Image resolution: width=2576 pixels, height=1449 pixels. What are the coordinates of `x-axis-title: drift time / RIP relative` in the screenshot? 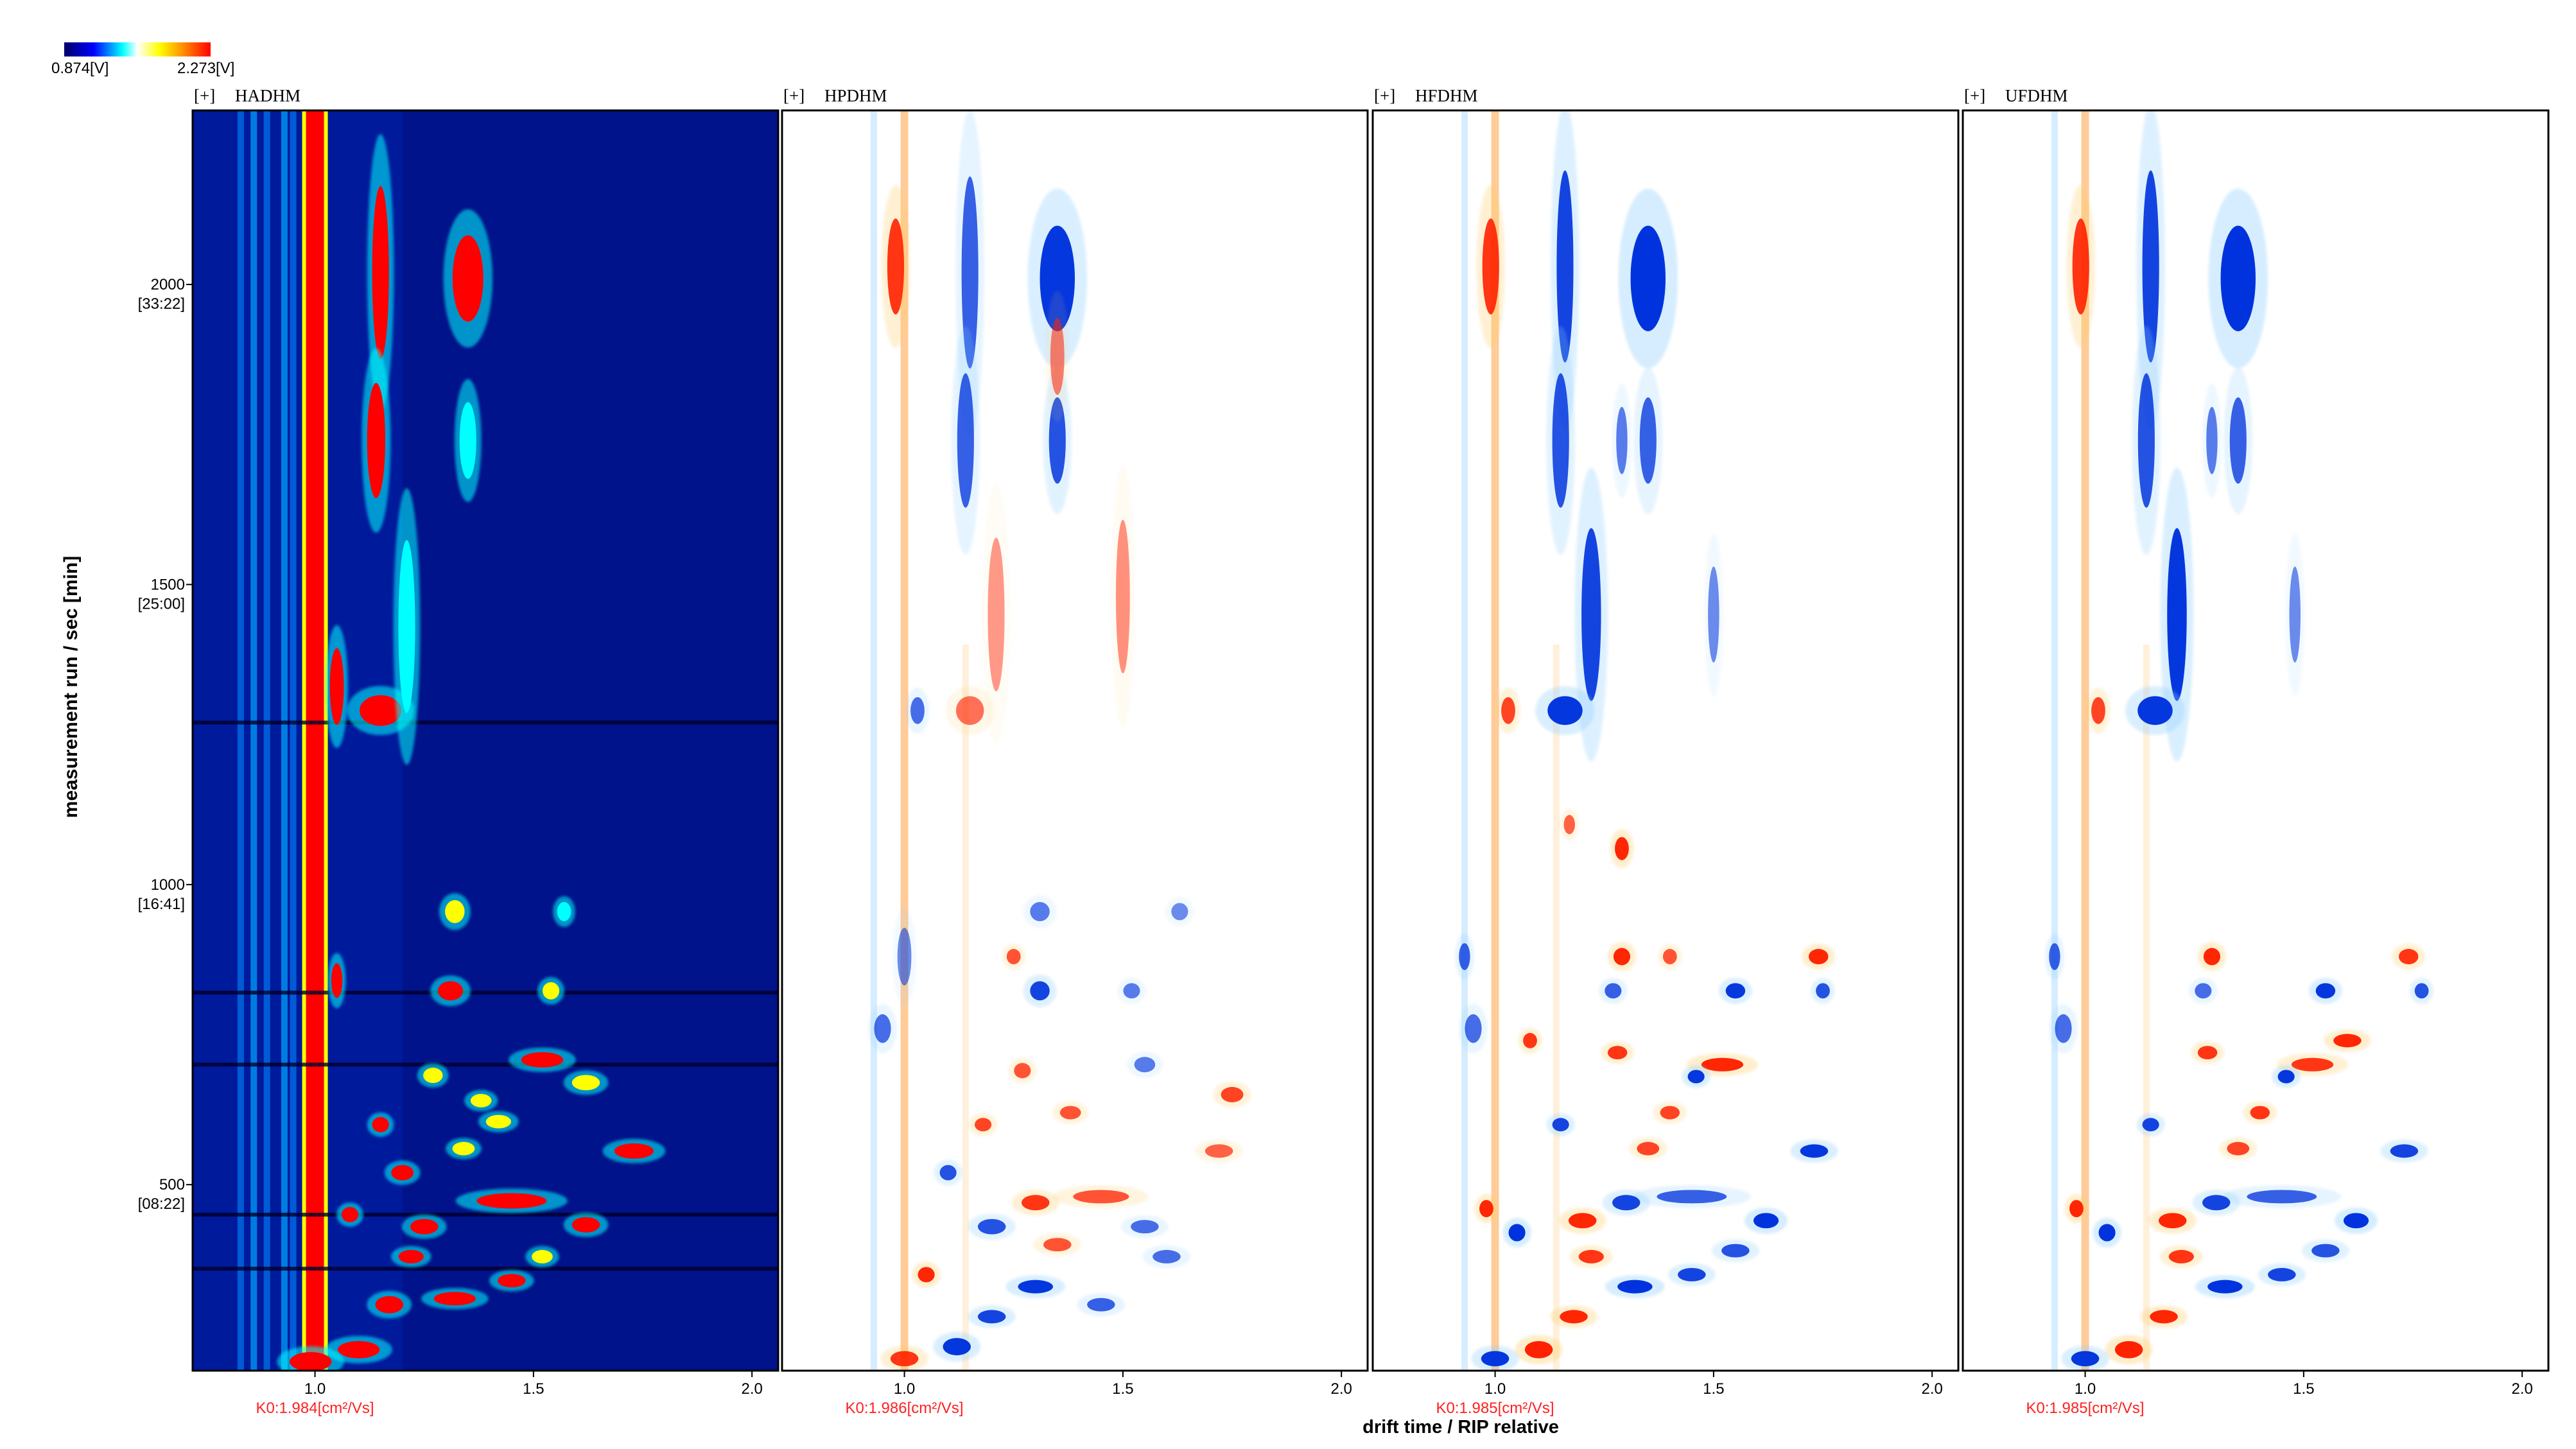 It's located at (1460, 1427).